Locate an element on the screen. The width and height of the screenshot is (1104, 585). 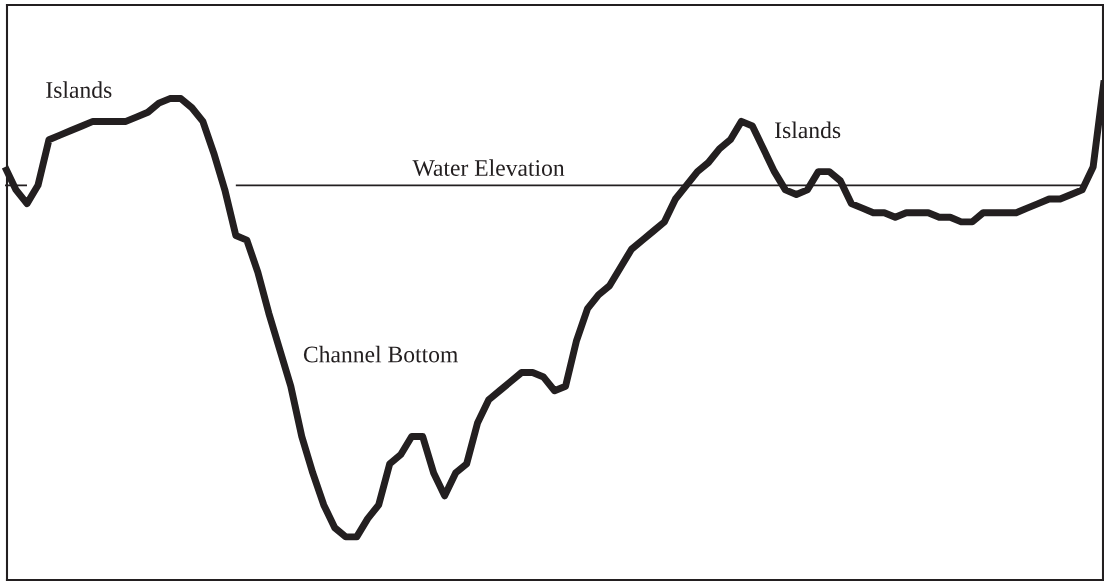
annotation: Channel Bottom is located at coordinates (380, 354).